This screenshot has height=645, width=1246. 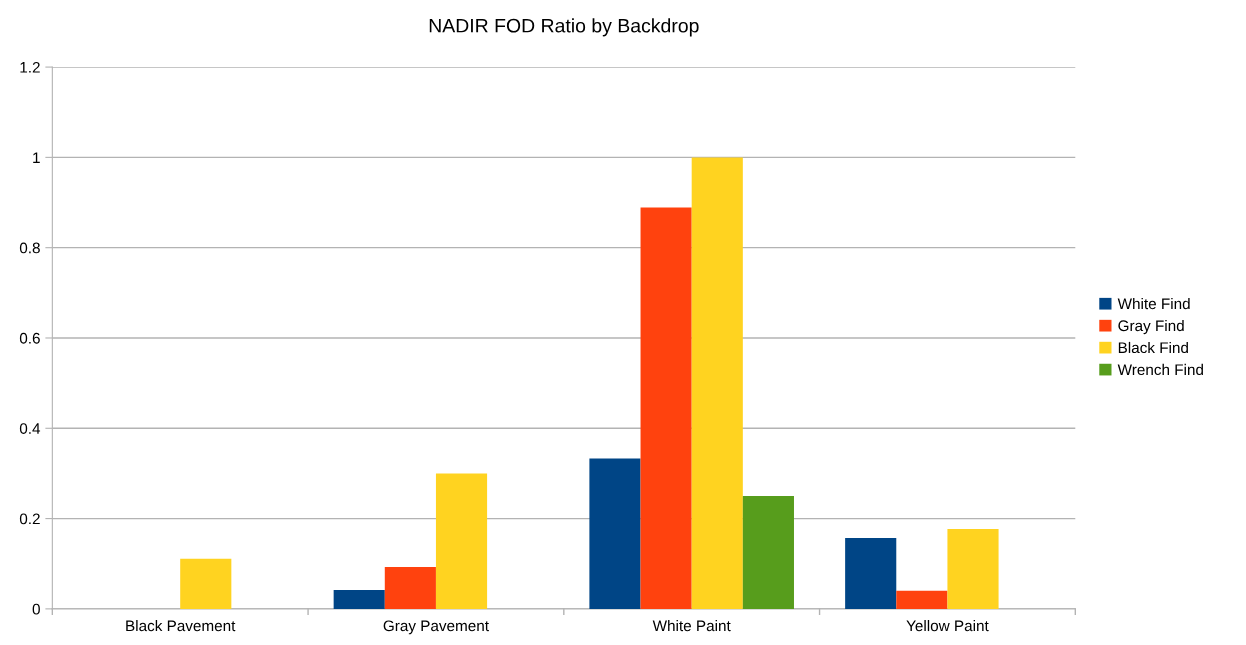 I want to click on legend-label: Wrench Find, so click(x=1160, y=369).